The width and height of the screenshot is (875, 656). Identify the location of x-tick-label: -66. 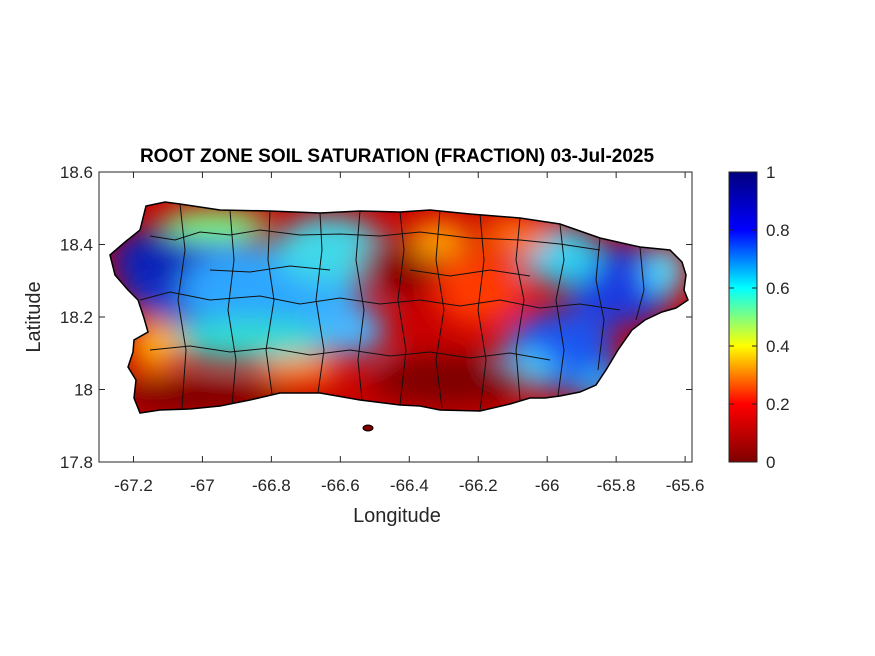
(547, 485).